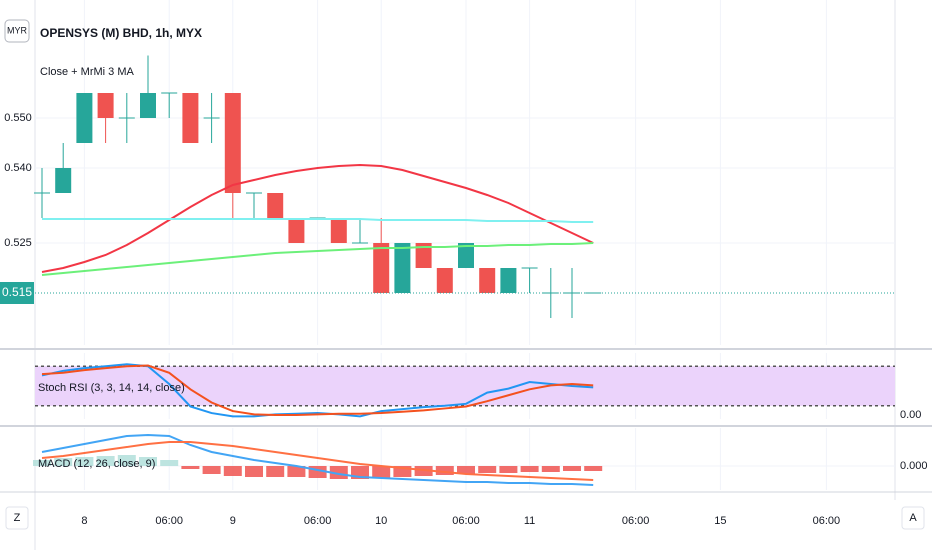  Describe the element at coordinates (914, 466) in the screenshot. I see `y-tick-label: 0.000` at that location.